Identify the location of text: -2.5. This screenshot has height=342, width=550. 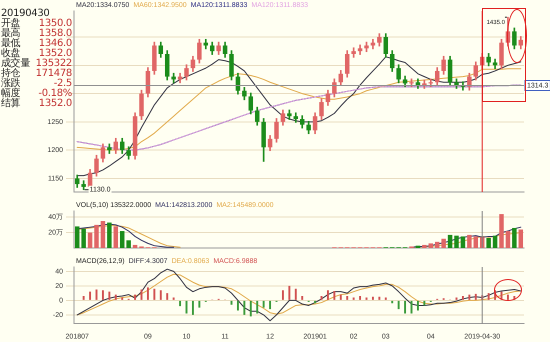
(63, 83).